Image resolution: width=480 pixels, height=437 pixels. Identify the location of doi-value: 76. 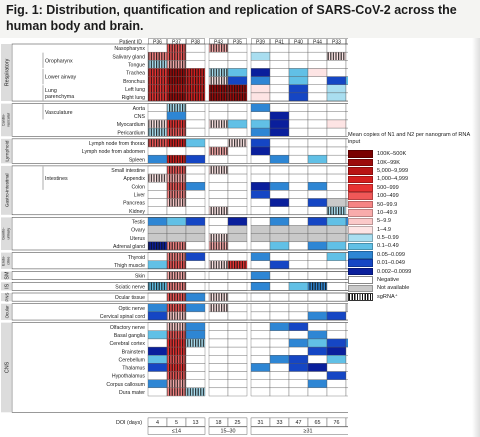
(337, 423).